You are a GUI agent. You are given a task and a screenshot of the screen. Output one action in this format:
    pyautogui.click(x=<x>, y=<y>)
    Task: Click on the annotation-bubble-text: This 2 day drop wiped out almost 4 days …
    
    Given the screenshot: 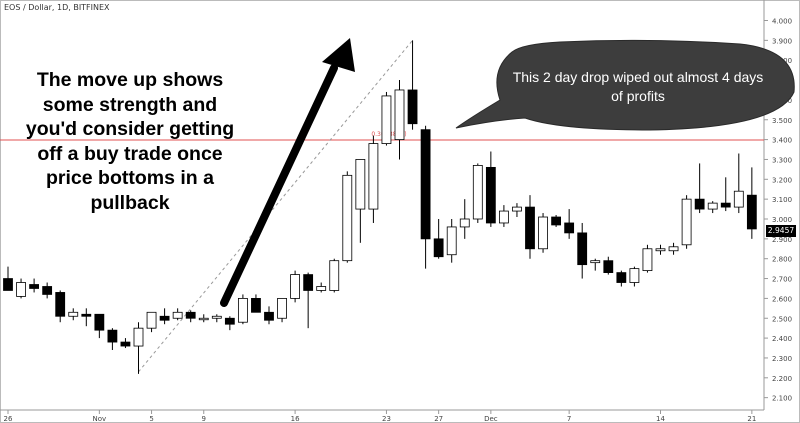 What is the action you would take?
    pyautogui.click(x=638, y=86)
    